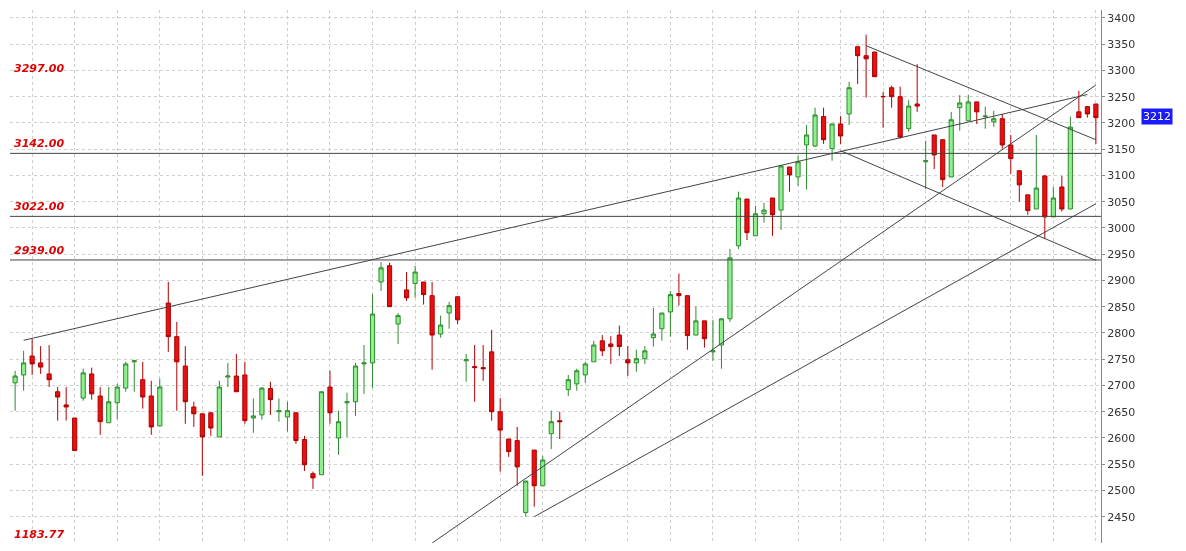  What do you see at coordinates (1121, 517) in the screenshot?
I see `y-tick-label: 2450` at bounding box center [1121, 517].